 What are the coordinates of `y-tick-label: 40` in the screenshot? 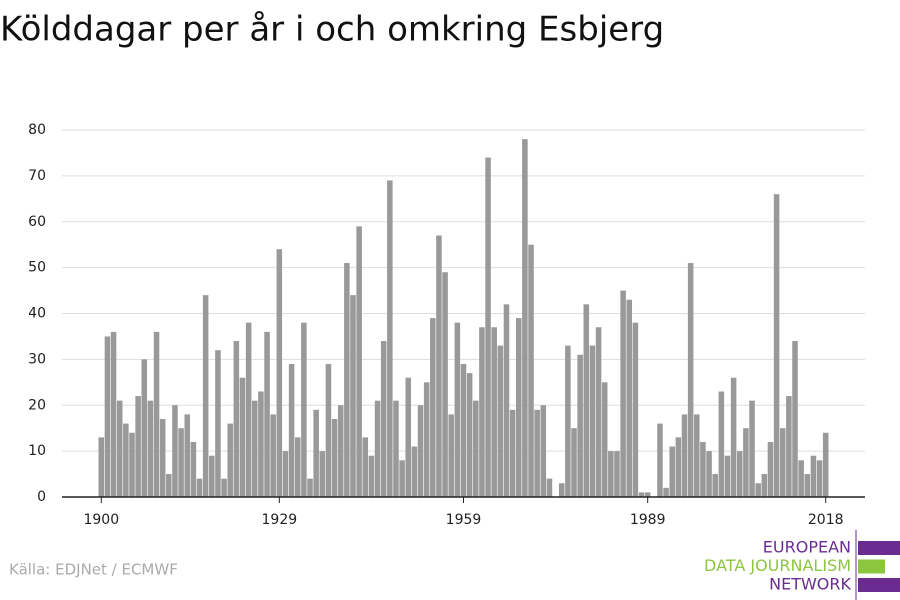 It's located at (37, 314).